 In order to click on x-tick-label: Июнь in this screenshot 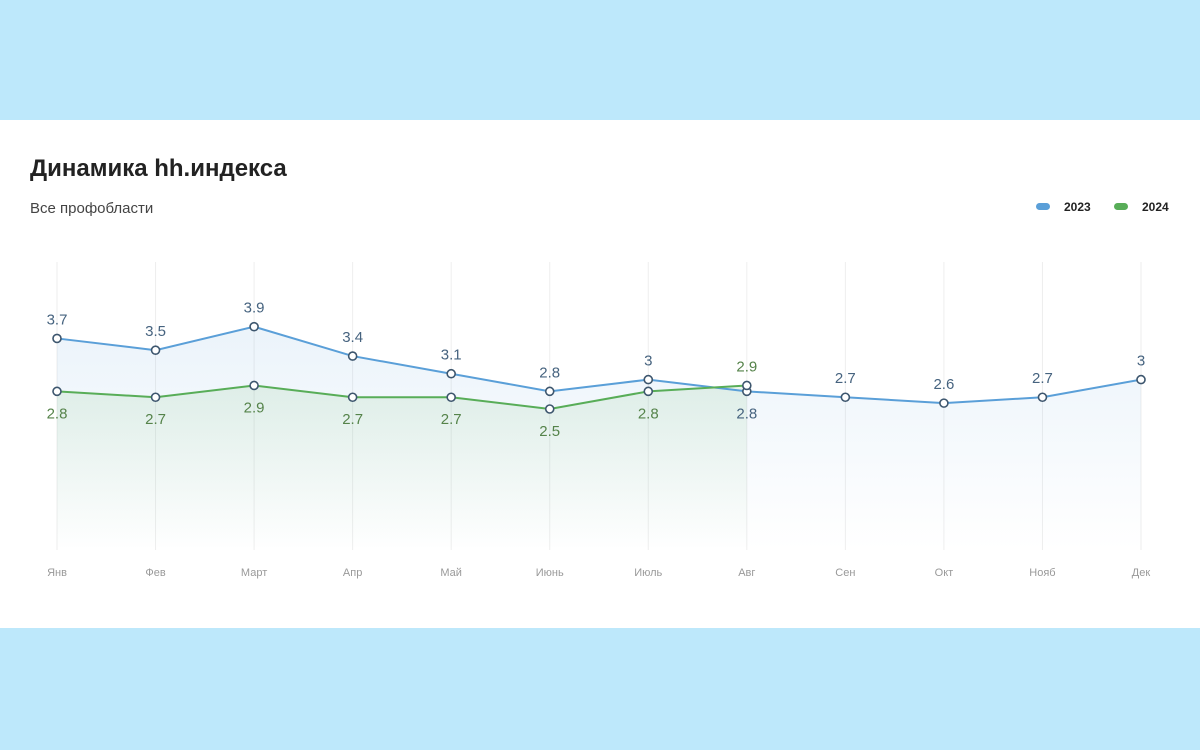, I will do `click(550, 573)`.